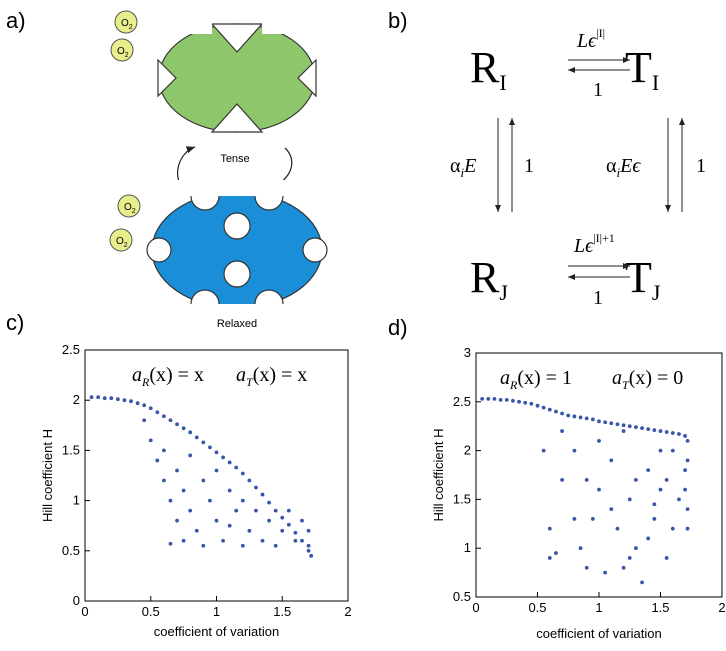 The height and width of the screenshot is (651, 726). What do you see at coordinates (529, 166) in the screenshot?
I see `rate-label: 1` at bounding box center [529, 166].